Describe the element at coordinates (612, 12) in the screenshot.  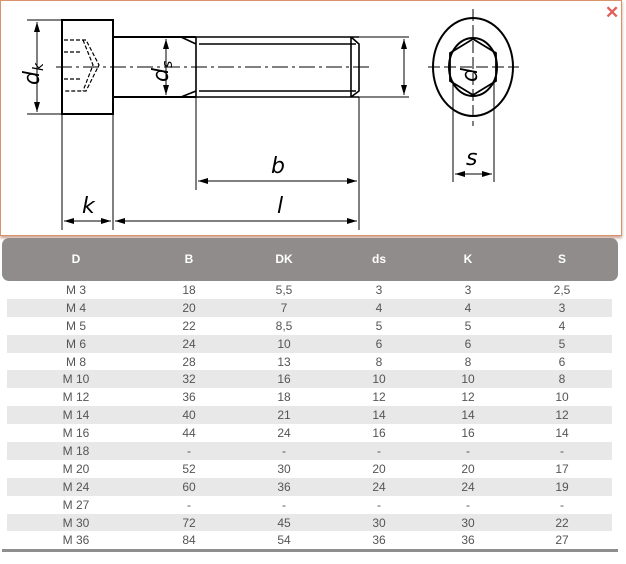
I see `close-x-icon: ✕` at that location.